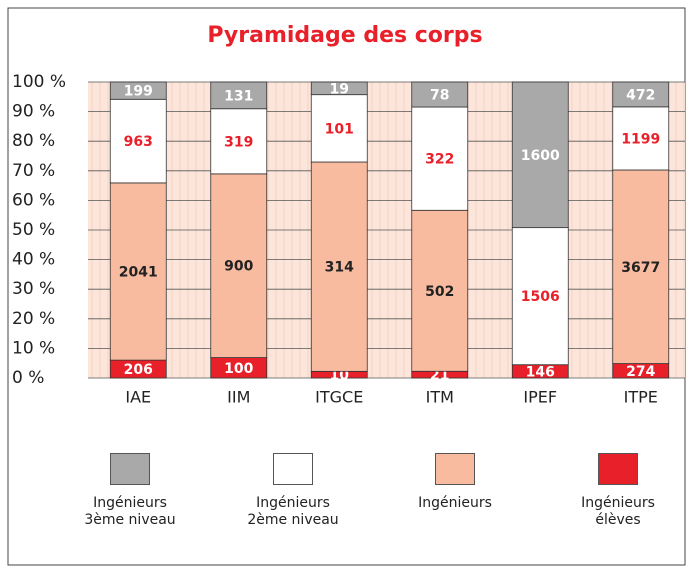  Describe the element at coordinates (33, 200) in the screenshot. I see `y-tick-label: 60 %` at that location.